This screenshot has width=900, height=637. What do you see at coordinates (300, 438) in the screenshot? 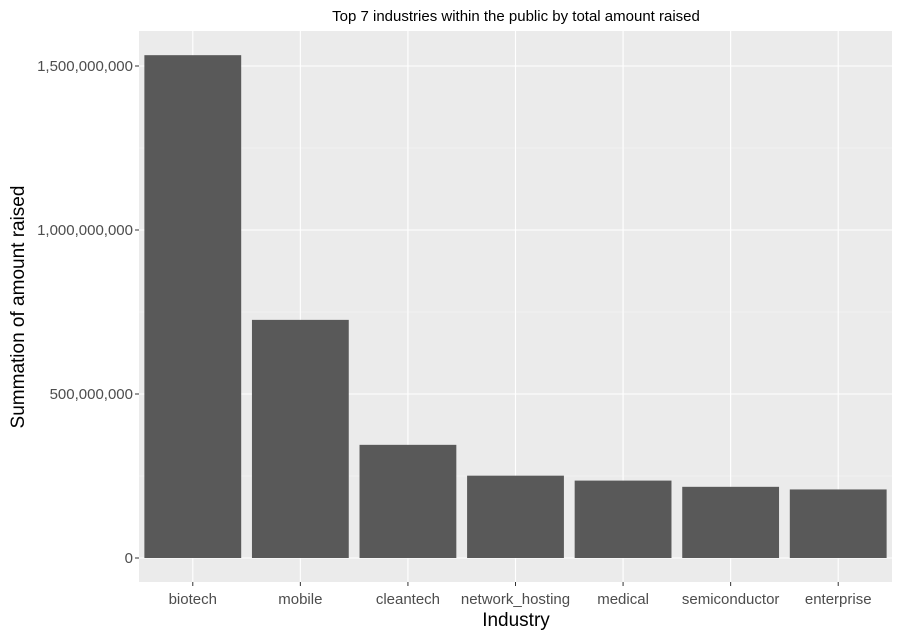
I see `bar-mobile` at bounding box center [300, 438].